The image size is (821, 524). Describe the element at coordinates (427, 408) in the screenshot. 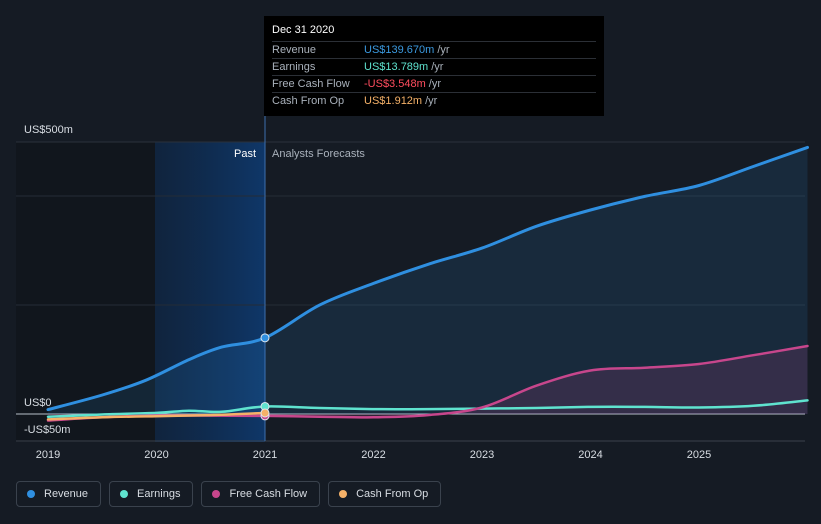

I see `series-line-earnings` at that location.